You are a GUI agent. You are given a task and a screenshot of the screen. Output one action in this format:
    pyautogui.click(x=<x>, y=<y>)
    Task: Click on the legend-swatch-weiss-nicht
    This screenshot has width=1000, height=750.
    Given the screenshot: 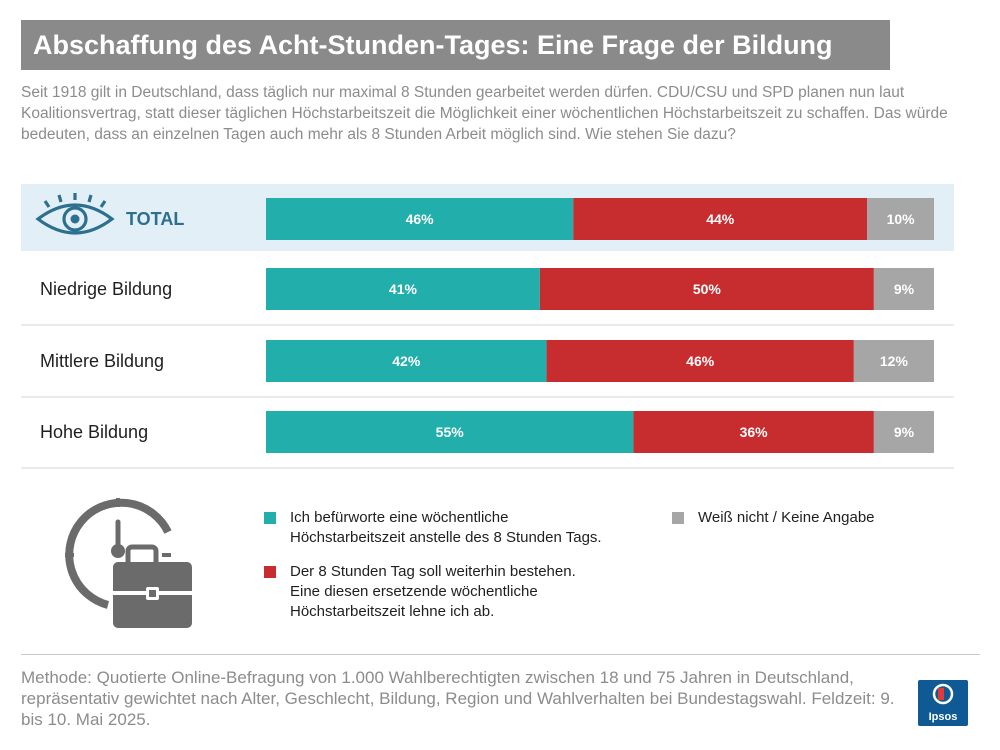 What is the action you would take?
    pyautogui.click(x=678, y=518)
    